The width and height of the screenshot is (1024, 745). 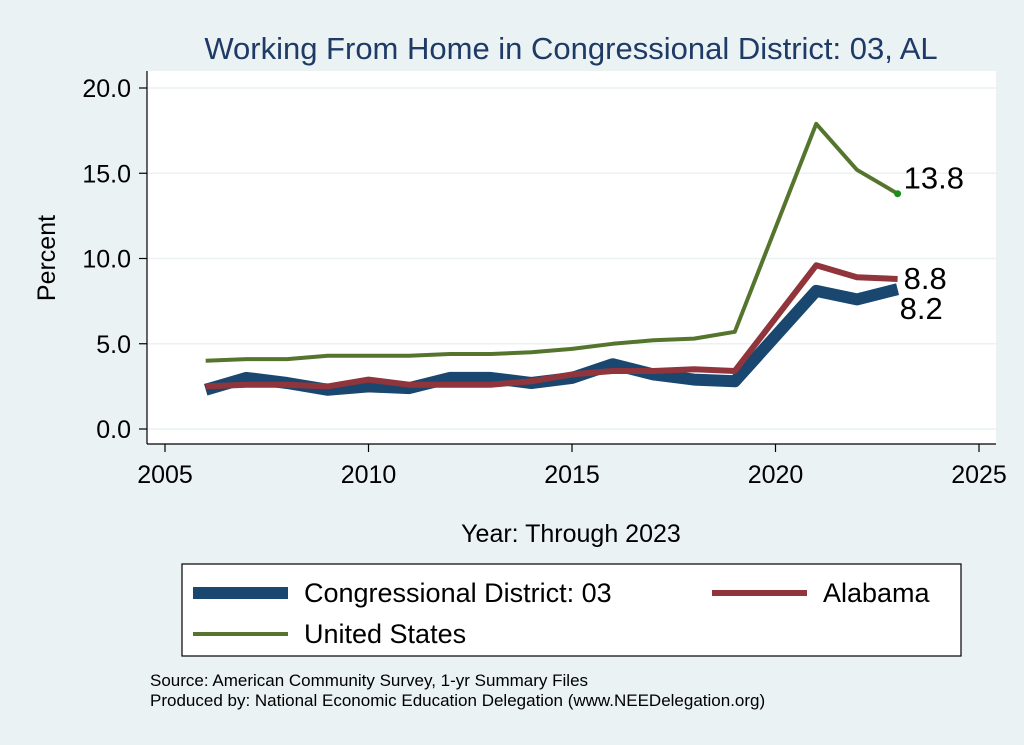 I want to click on y-axis-title: Percent, so click(x=47, y=258).